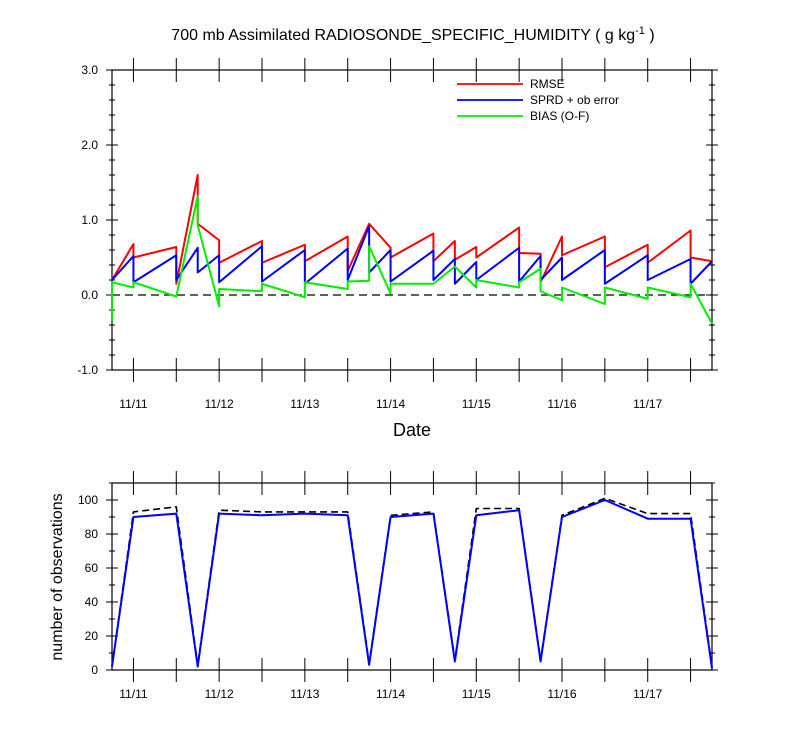  Describe the element at coordinates (87, 370) in the screenshot. I see `y-tick-label: -1.0` at that location.